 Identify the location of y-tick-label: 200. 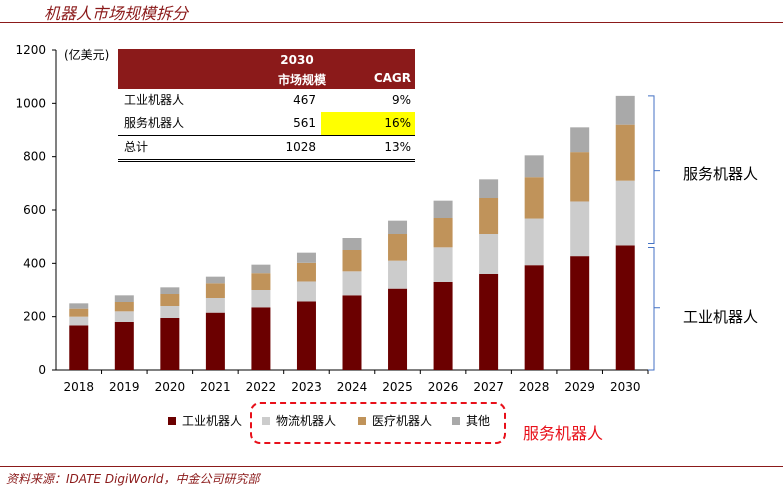
(34, 317).